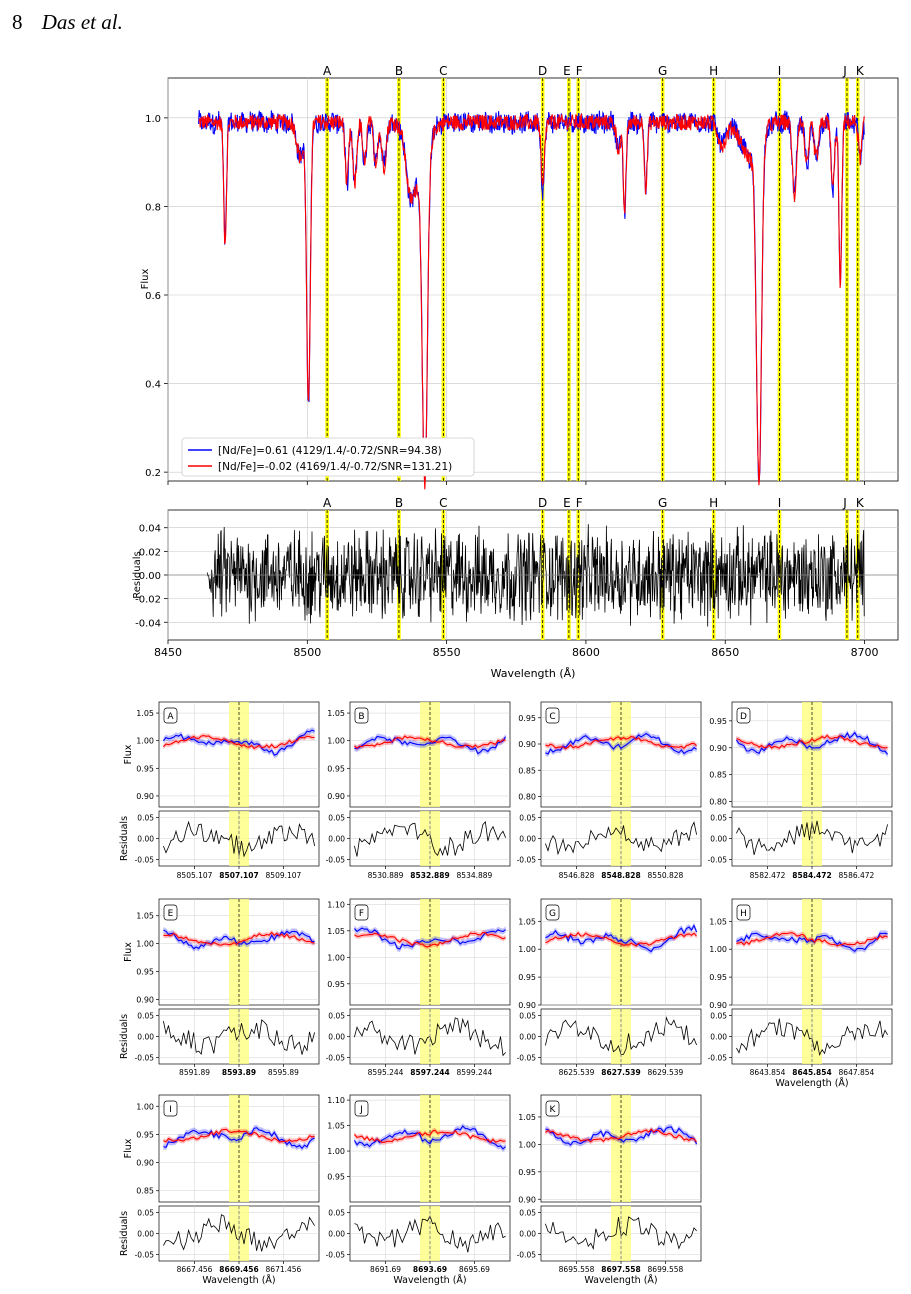  I want to click on x-tick-label: 8595.244, so click(386, 1072).